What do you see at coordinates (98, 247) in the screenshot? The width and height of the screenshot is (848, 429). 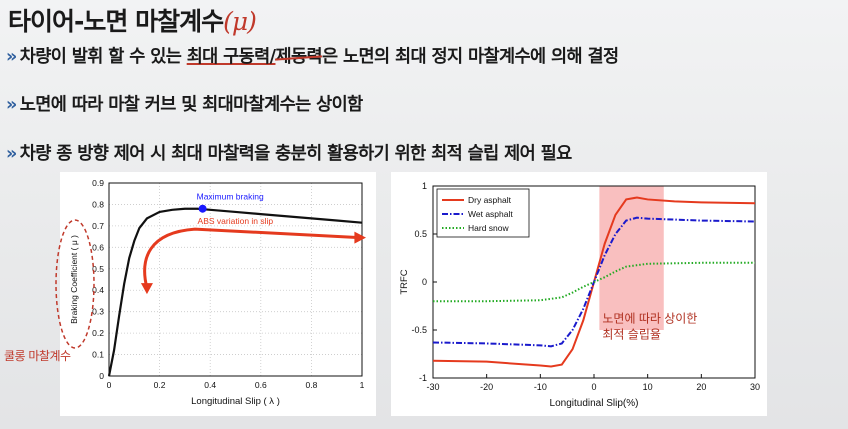 I see `y-tick-label: 0.6` at bounding box center [98, 247].